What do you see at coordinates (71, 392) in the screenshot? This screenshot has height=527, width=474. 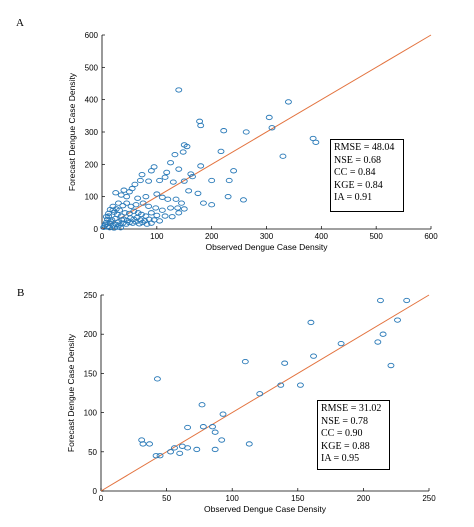 I see `y-axis-title: Forecast Dengue Case Density` at bounding box center [71, 392].